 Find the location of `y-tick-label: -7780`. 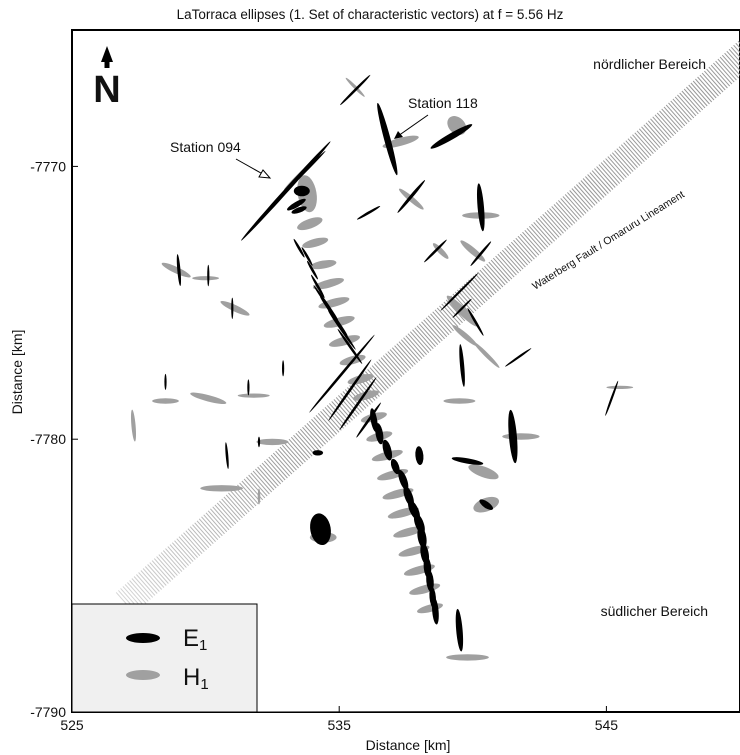

y-tick-label: -7780 is located at coordinates (48, 439).